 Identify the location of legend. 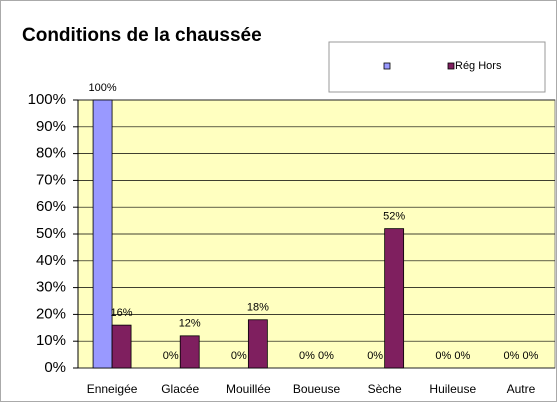
(437, 67).